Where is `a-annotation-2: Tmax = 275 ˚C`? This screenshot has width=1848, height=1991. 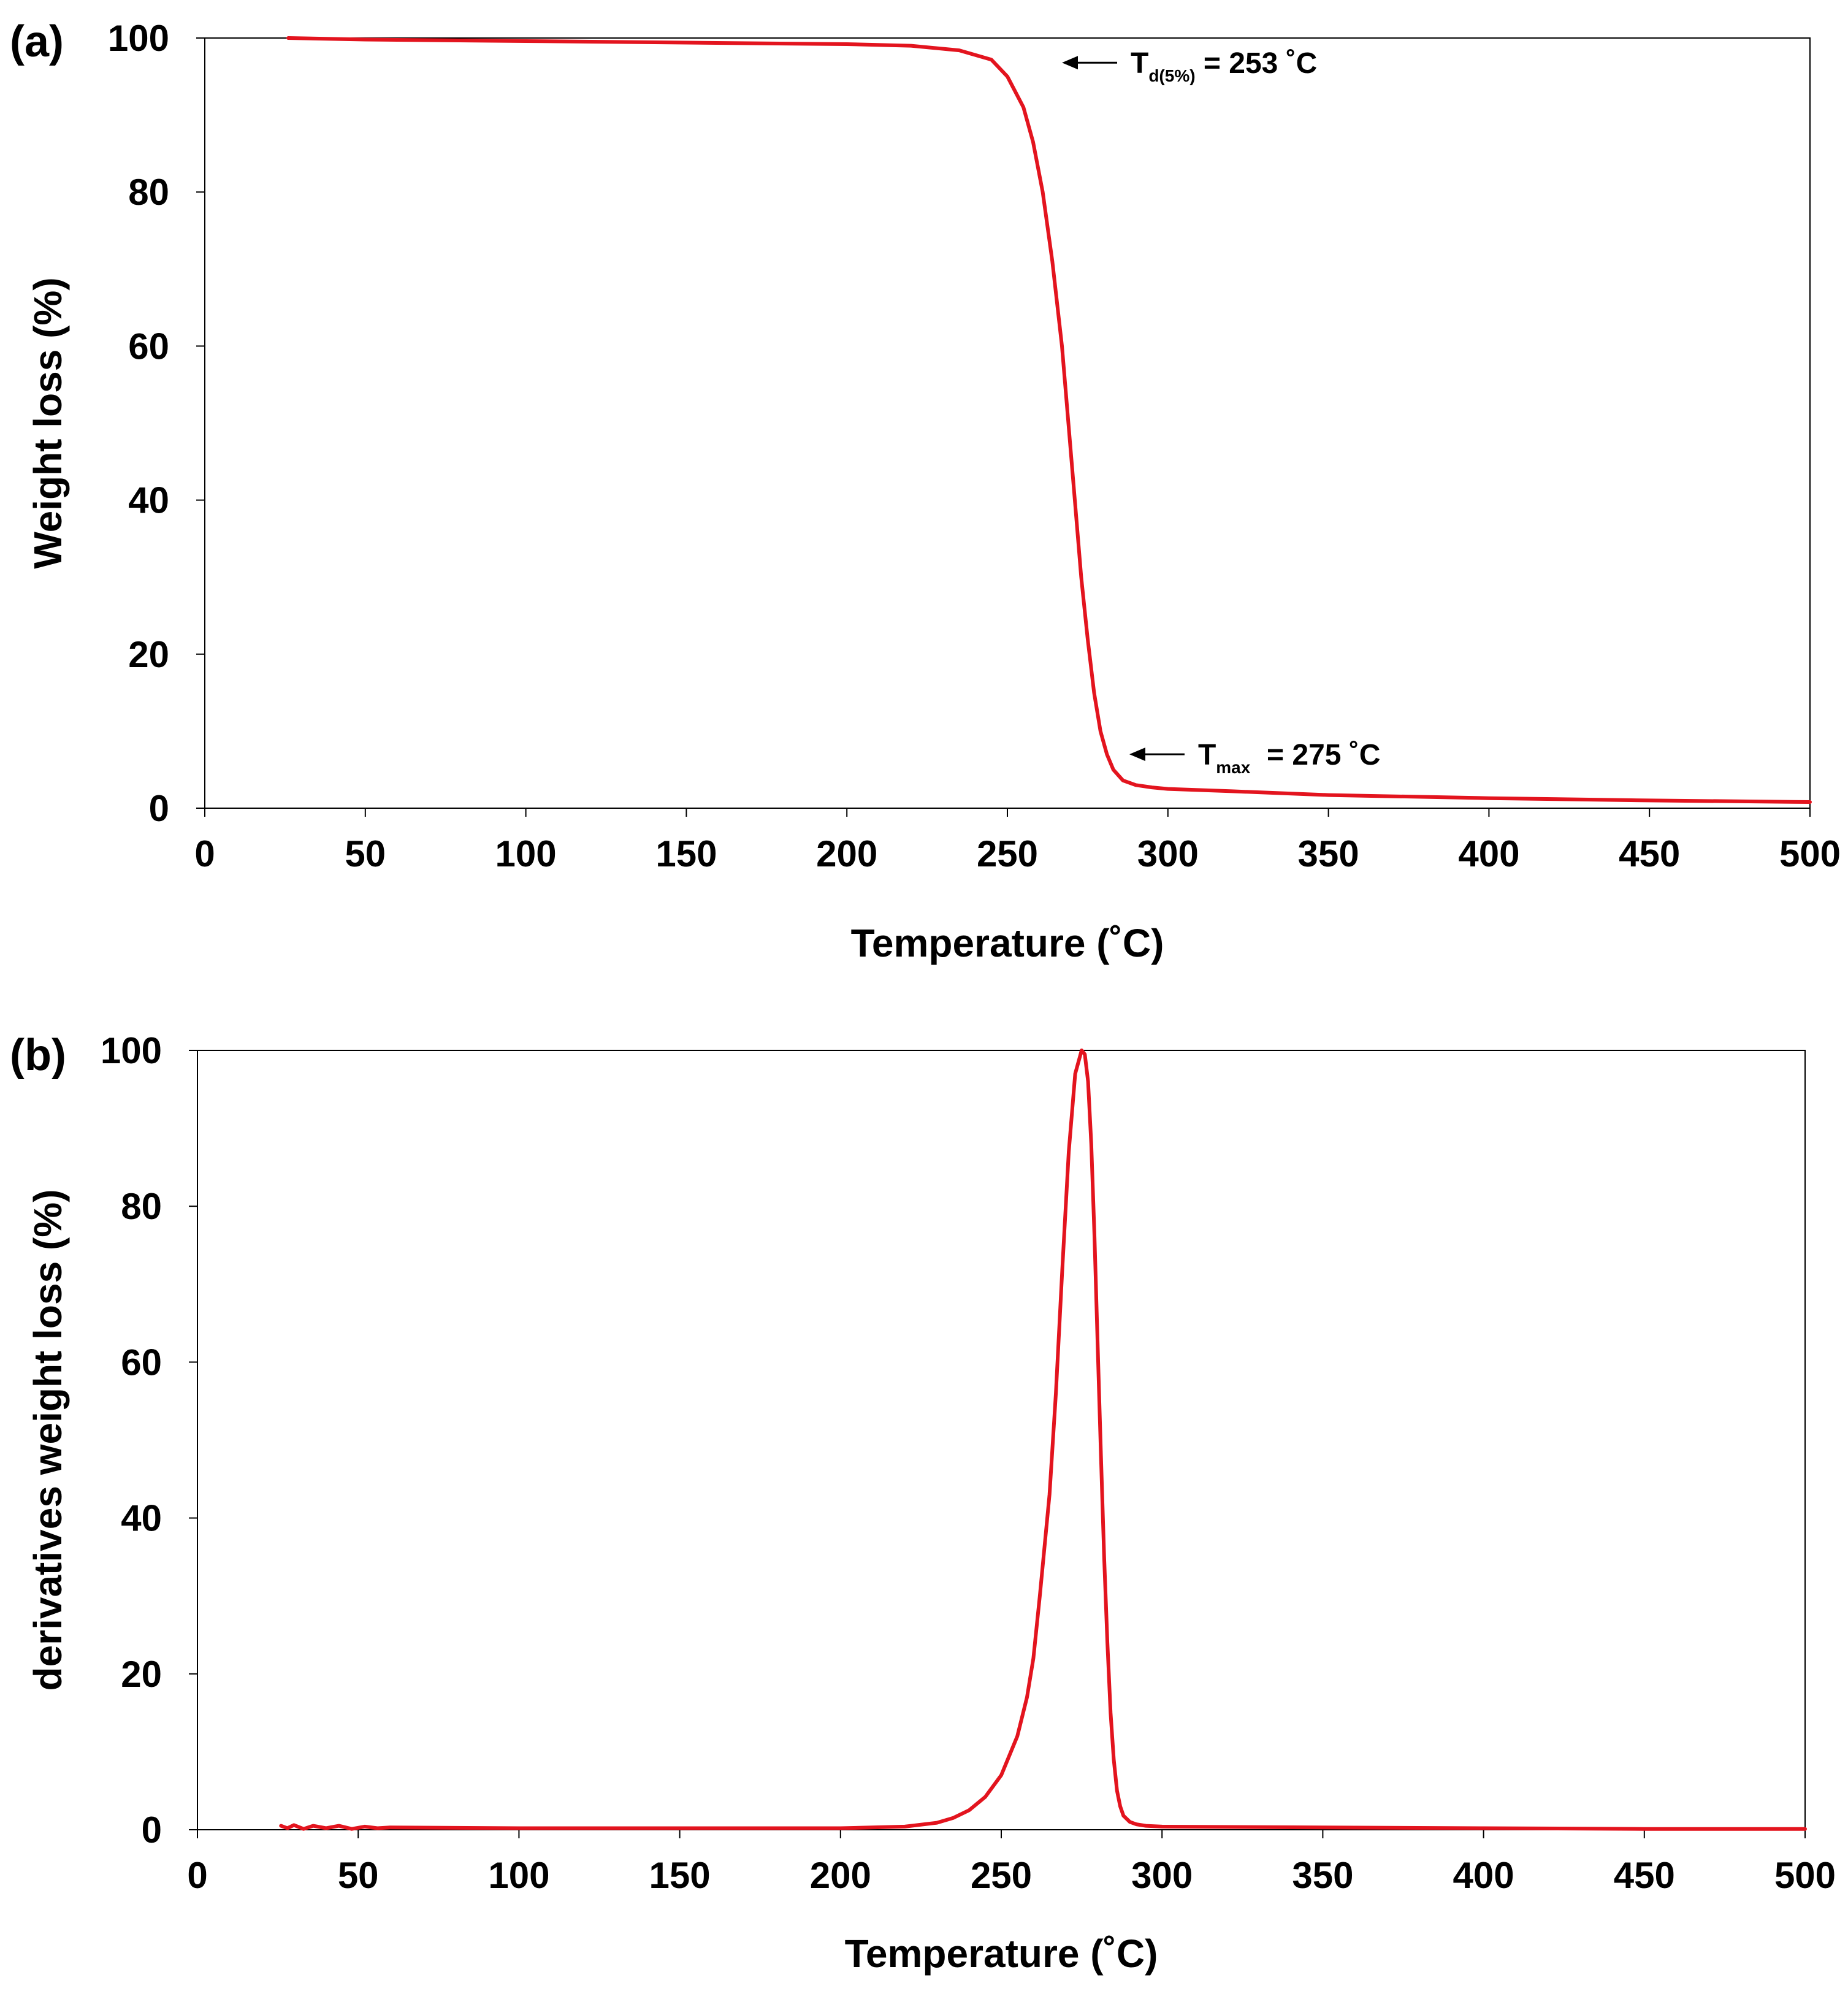
a-annotation-2: Tmax = 275 ˚C is located at coordinates (1289, 758).